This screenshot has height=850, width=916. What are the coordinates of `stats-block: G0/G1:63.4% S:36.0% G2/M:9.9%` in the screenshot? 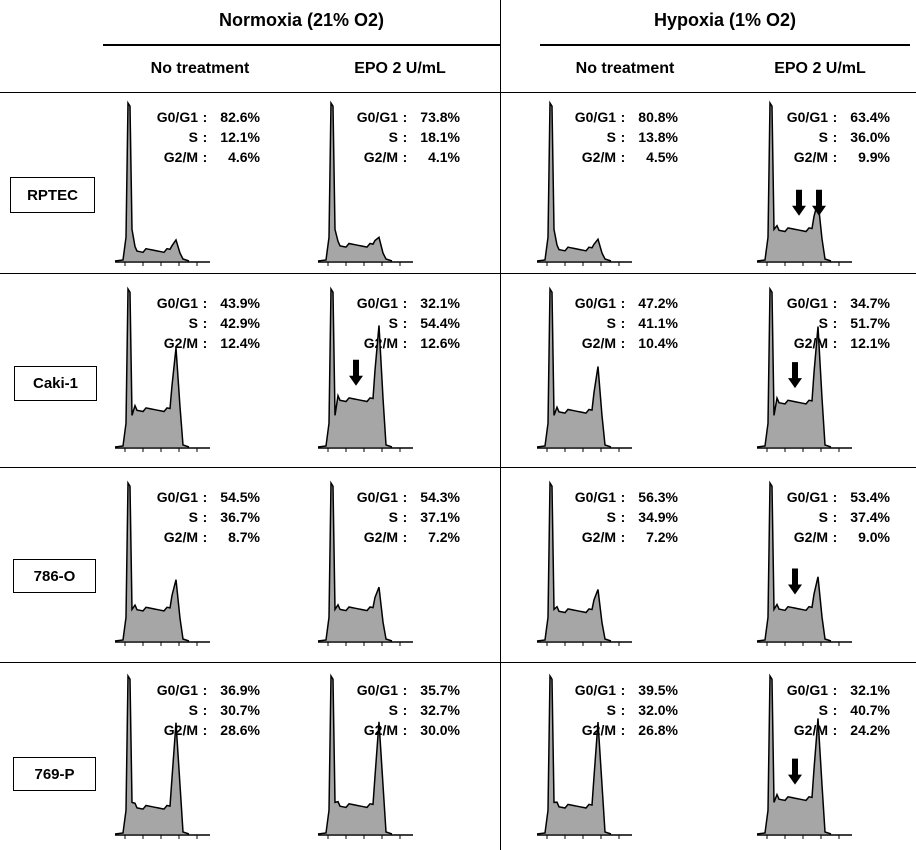 It's located at (830, 137).